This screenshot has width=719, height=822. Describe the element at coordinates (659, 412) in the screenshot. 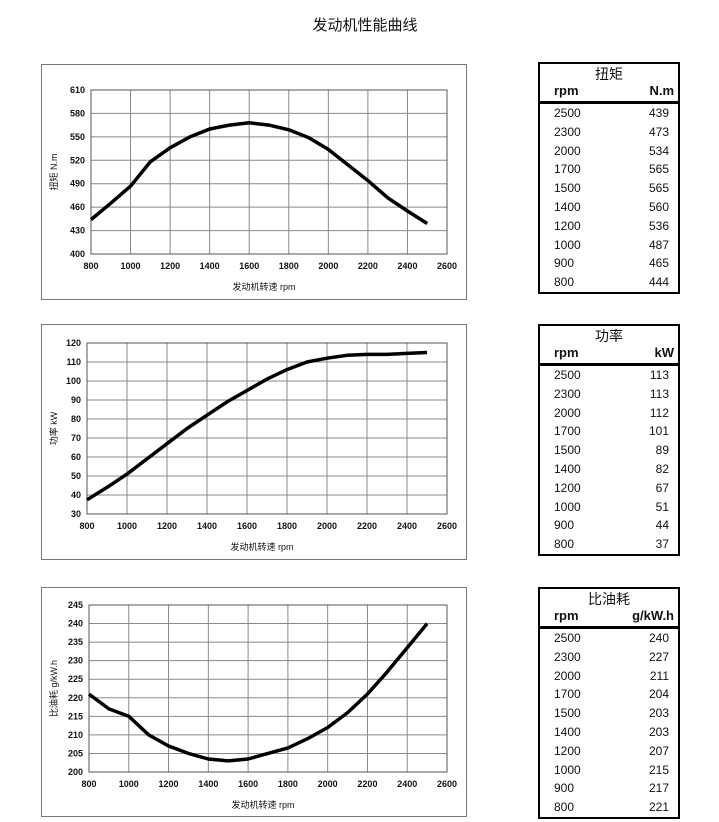

I see `value-cell: 112` at that location.